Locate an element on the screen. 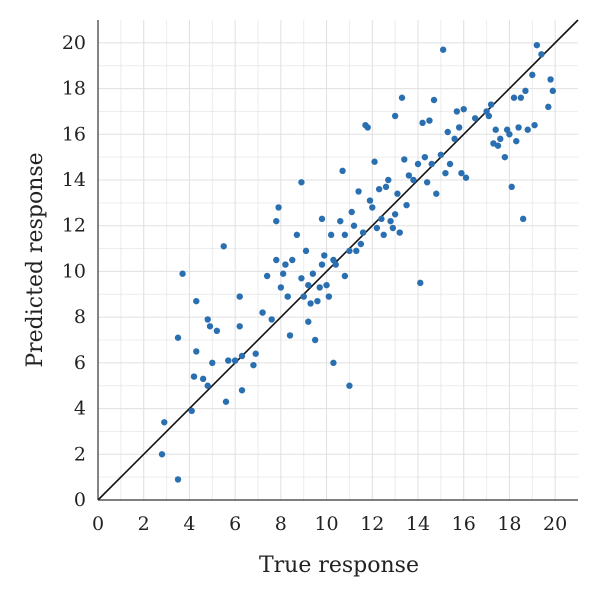 The width and height of the screenshot is (600, 605). x-tick-label: 12 is located at coordinates (372, 524).